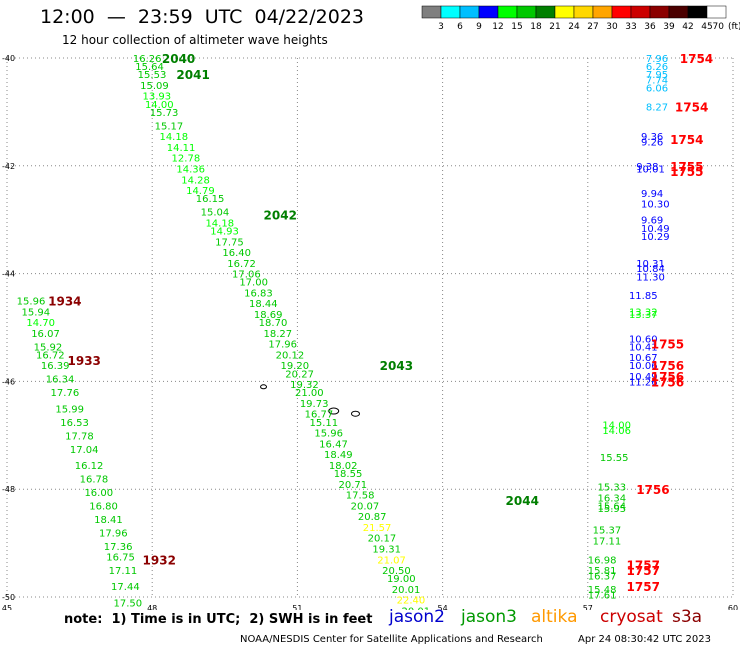 Image resolution: width=740 pixels, height=650 pixels. I want to click on data-point-cryosat: 15.81, so click(602, 571).